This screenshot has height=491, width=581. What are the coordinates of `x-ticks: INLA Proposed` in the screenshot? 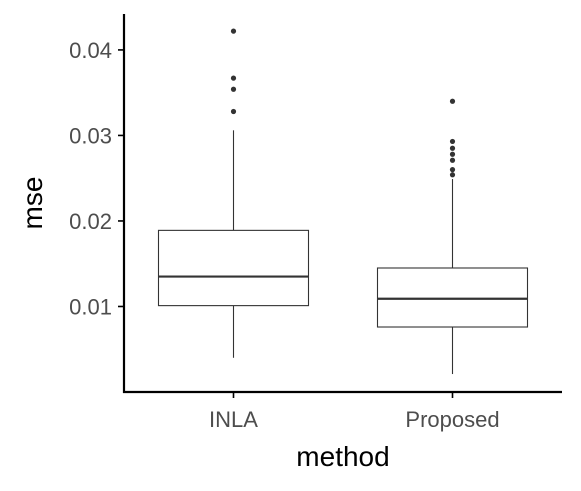 It's located at (354, 412).